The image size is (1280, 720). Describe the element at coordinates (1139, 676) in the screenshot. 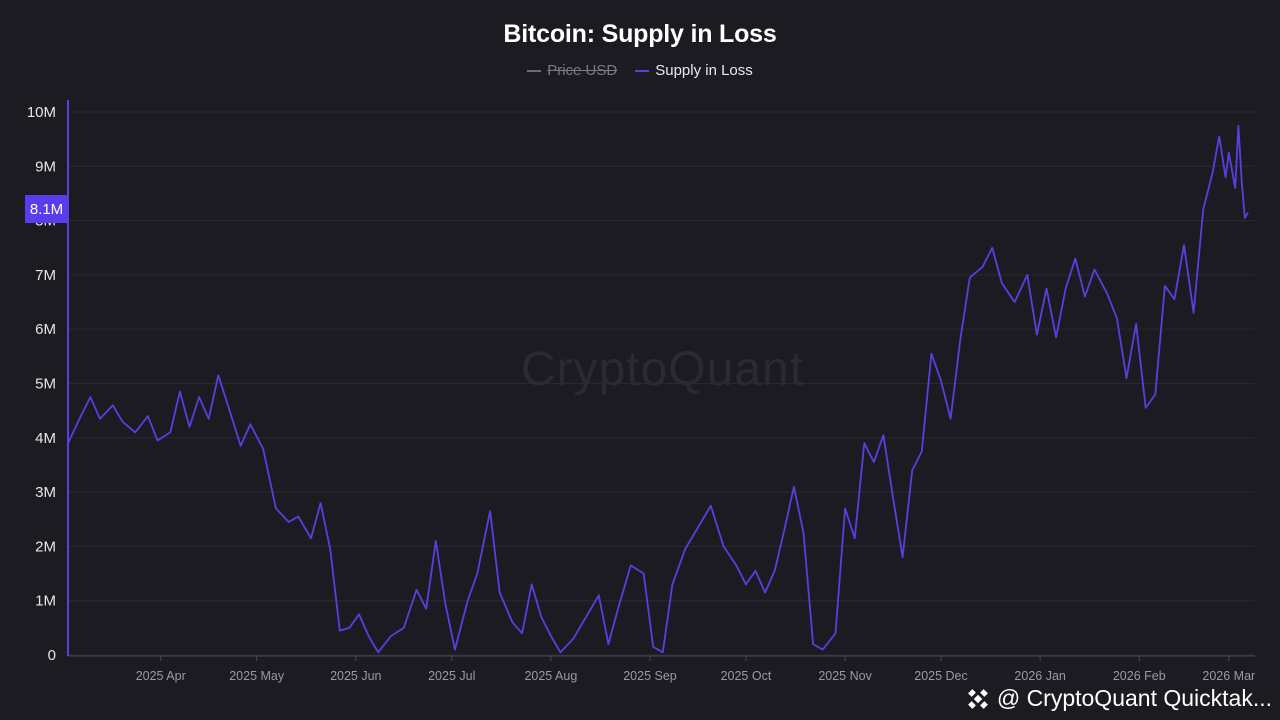

I see `x-tick-label: 2026 Feb` at that location.